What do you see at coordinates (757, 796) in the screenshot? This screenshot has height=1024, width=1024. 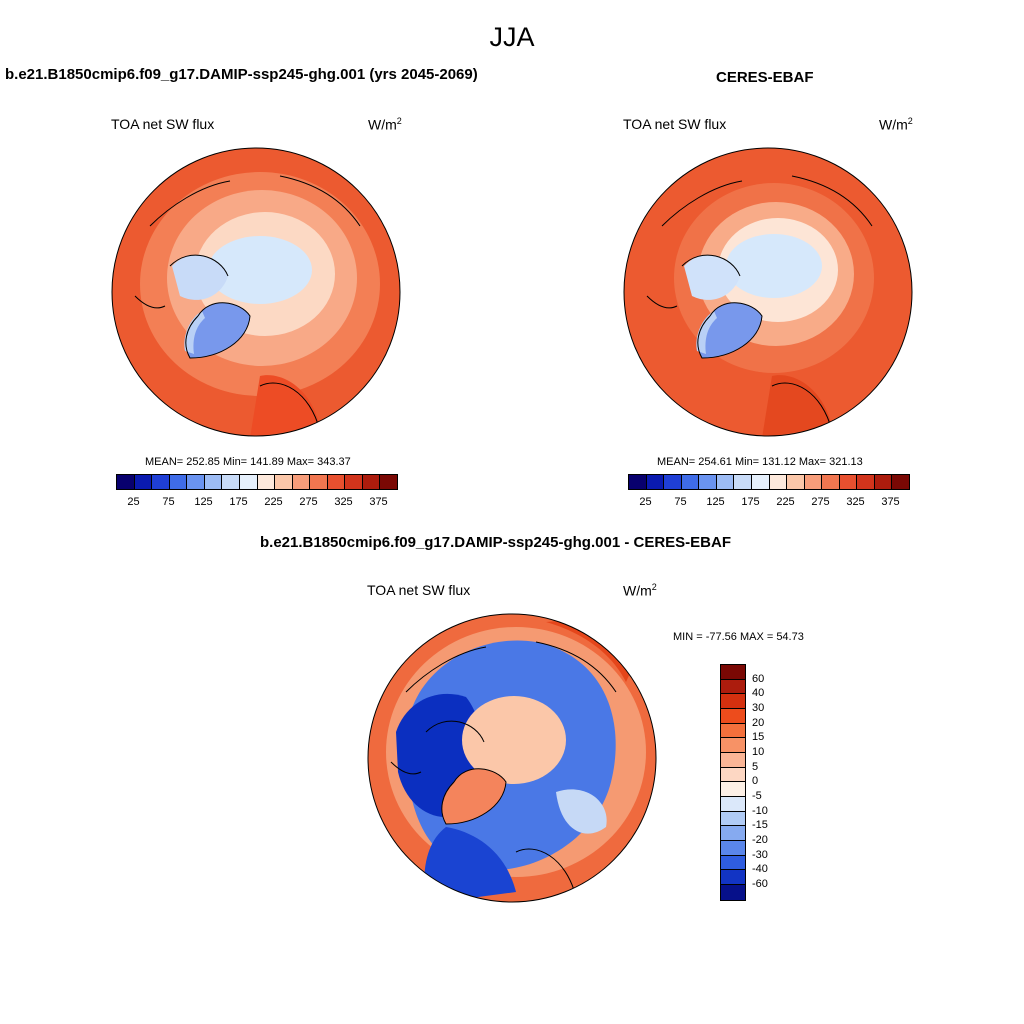 I see `colorbar-tick-label: -5` at bounding box center [757, 796].